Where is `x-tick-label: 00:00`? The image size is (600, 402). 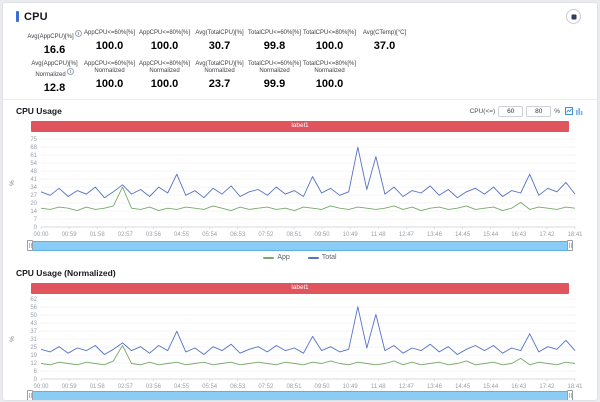 x-tick-label: 00:00 is located at coordinates (41, 387).